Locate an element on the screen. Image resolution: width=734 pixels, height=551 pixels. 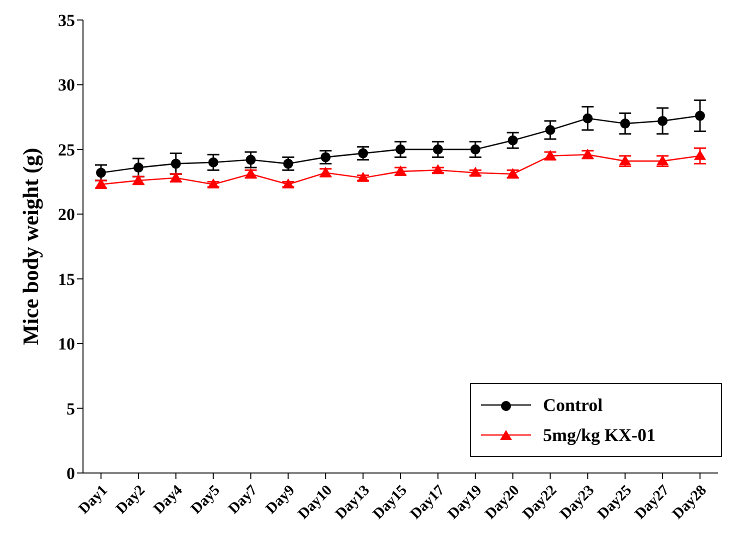
y-axis-title: Mice body weight (g) is located at coordinates (30, 247).